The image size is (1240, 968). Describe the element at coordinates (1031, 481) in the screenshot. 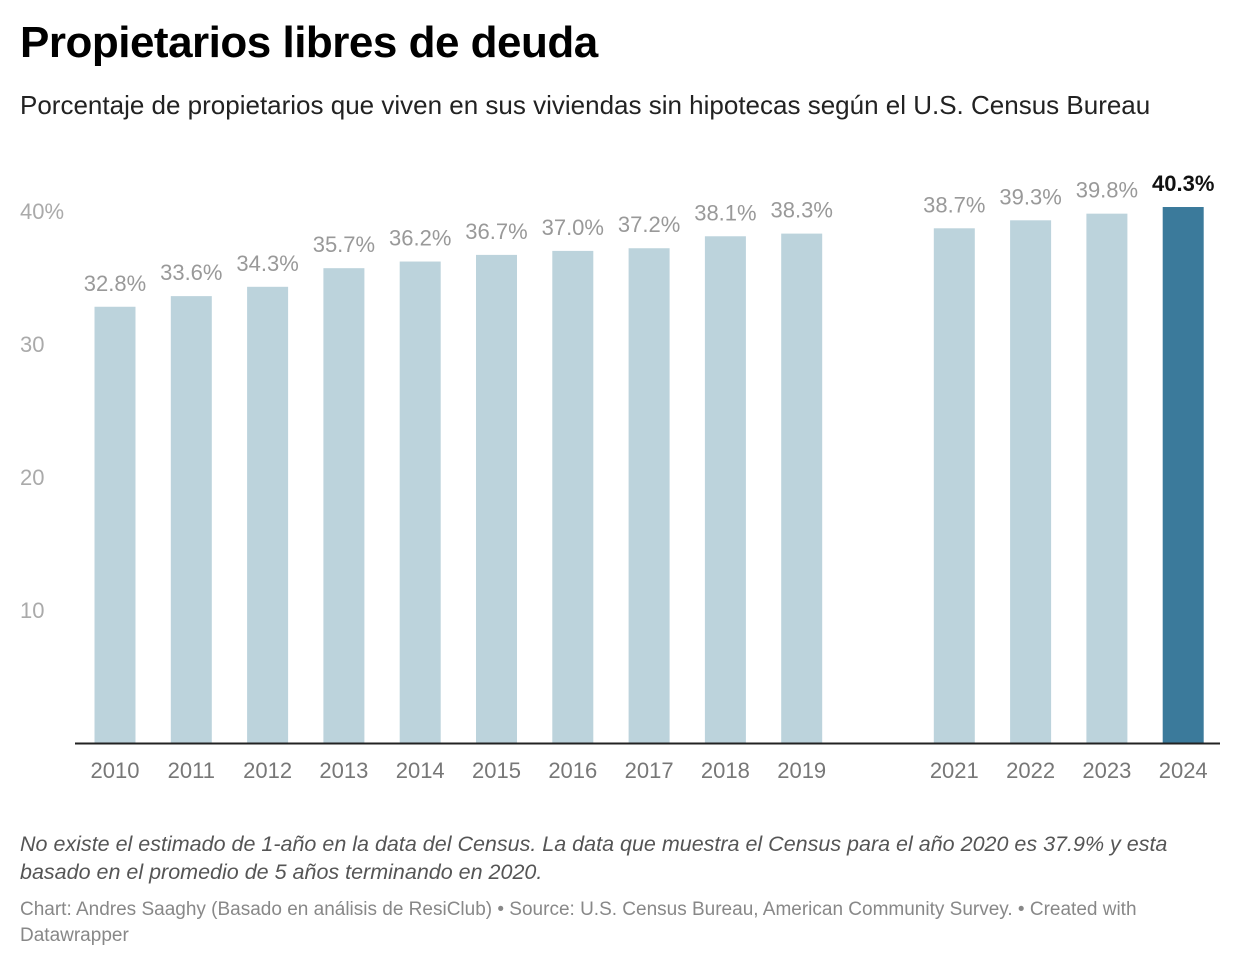

I see `bar-2022` at that location.